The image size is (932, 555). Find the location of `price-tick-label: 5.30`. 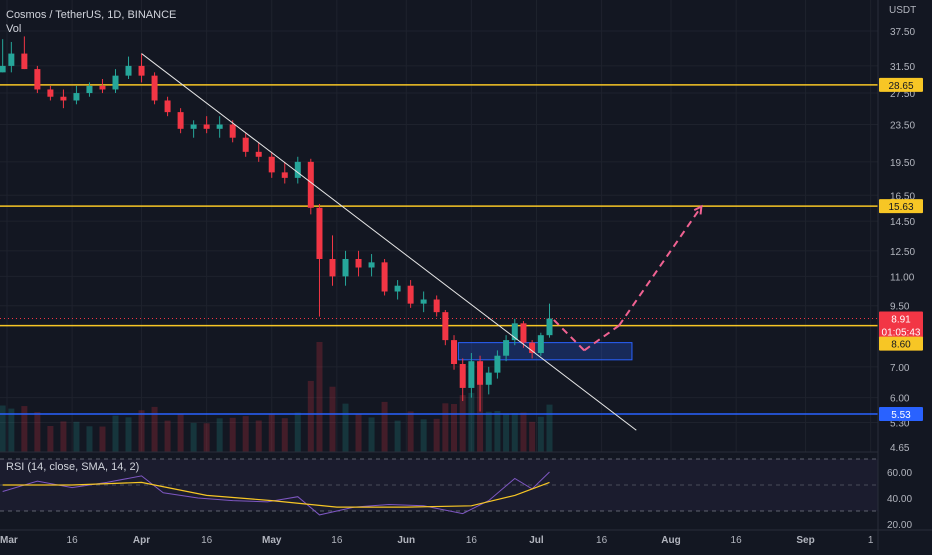

price-tick-label: 5.30 is located at coordinates (900, 423).